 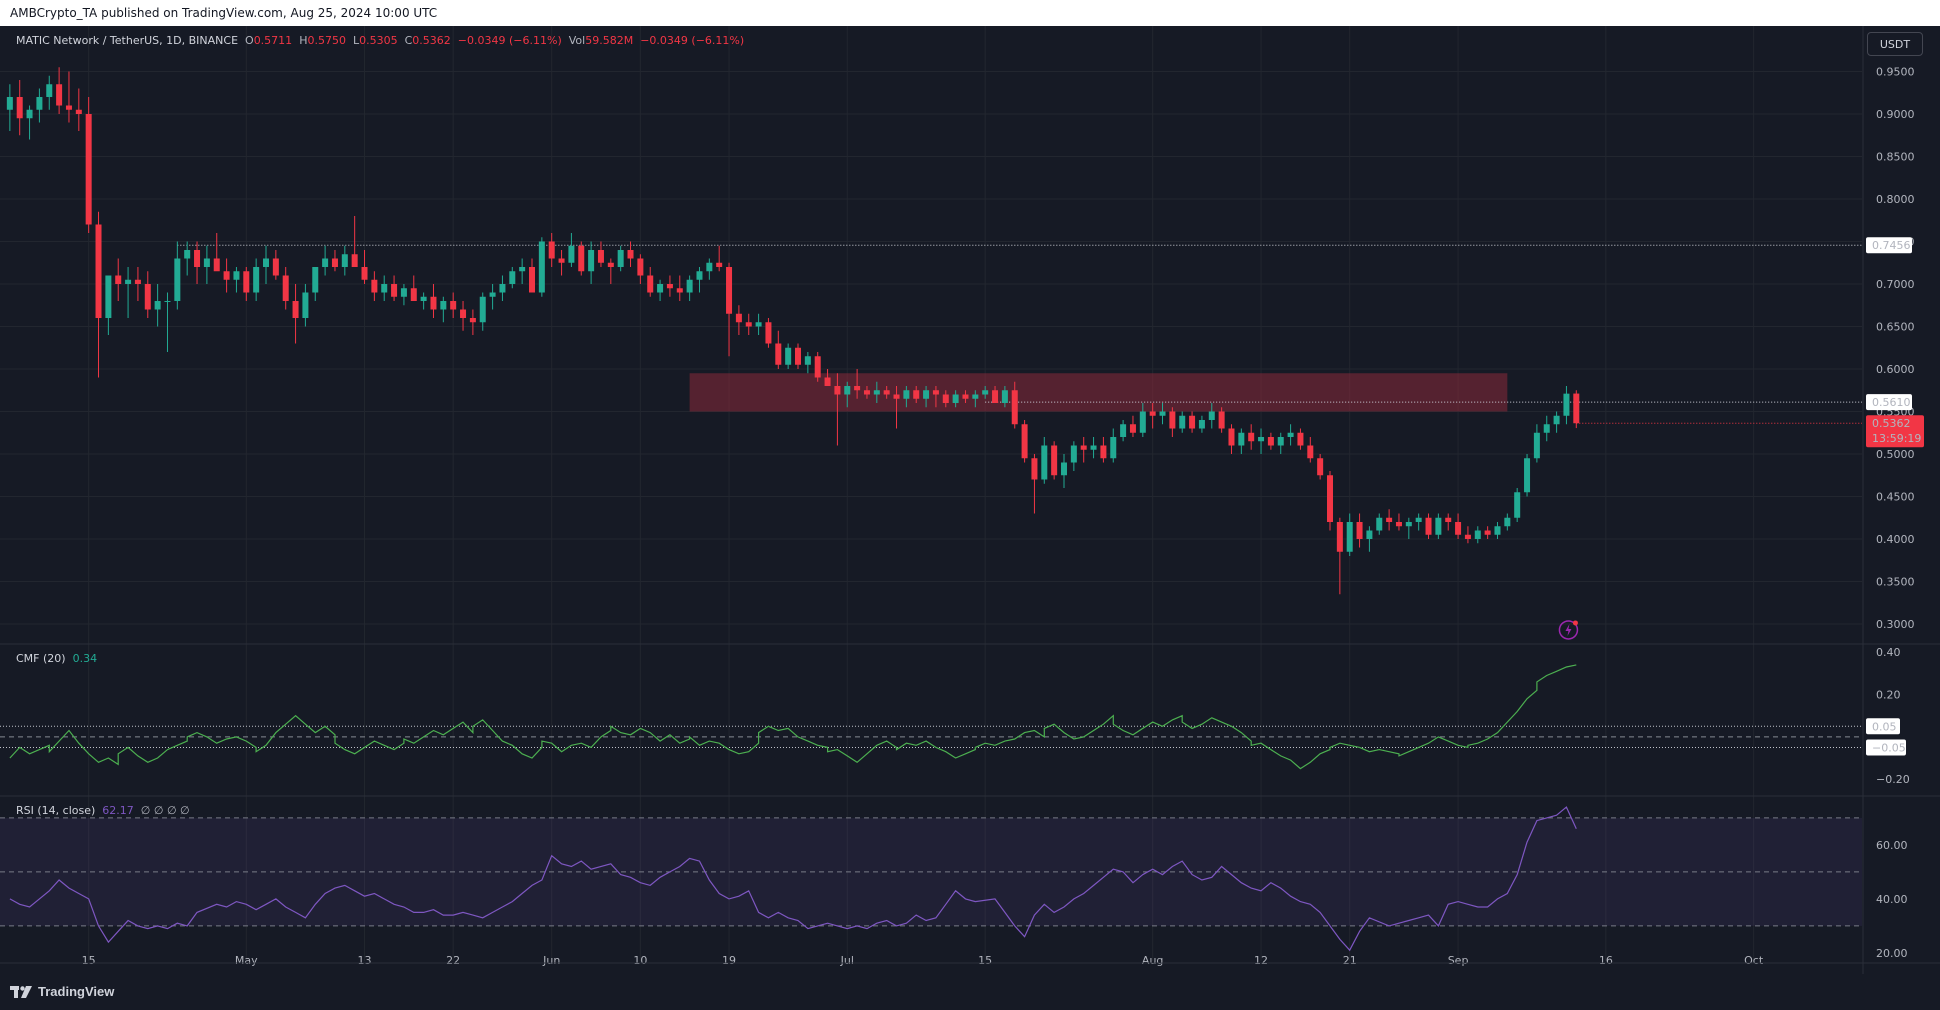 I want to click on tradingview-logo-text: TradingView, so click(x=76, y=991).